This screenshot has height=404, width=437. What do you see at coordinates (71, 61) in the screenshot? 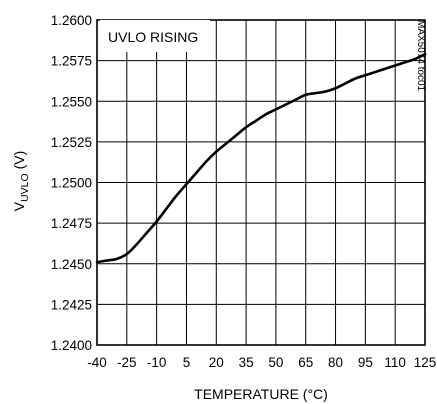
I see `y-tick-label: 1.2575` at bounding box center [71, 61].